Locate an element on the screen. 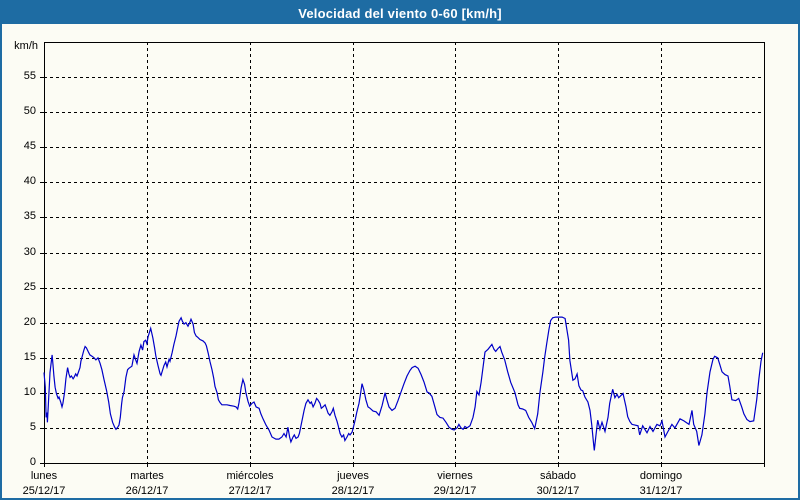  y-tick-label-35: 35 is located at coordinates (29, 216).